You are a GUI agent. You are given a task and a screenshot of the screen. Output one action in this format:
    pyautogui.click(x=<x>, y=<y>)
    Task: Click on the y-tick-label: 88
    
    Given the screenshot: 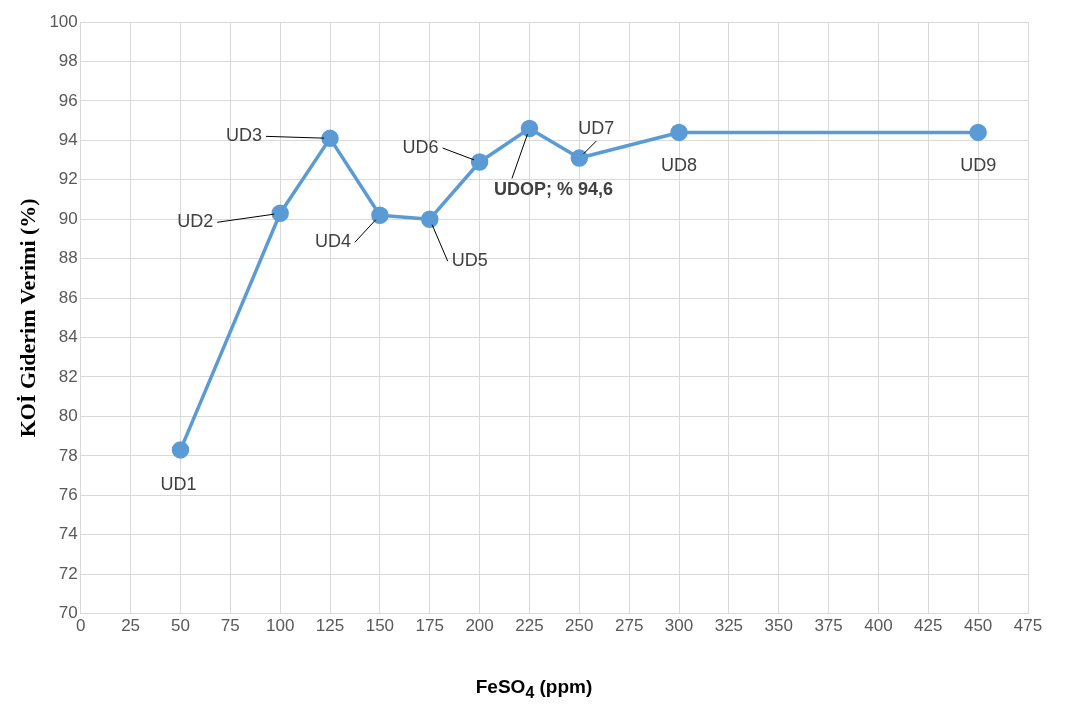 What is the action you would take?
    pyautogui.click(x=68, y=258)
    